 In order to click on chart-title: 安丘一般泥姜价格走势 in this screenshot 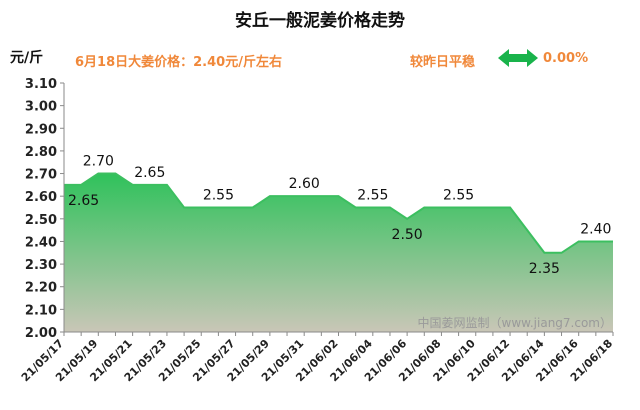, I will do `click(320, 21)`.